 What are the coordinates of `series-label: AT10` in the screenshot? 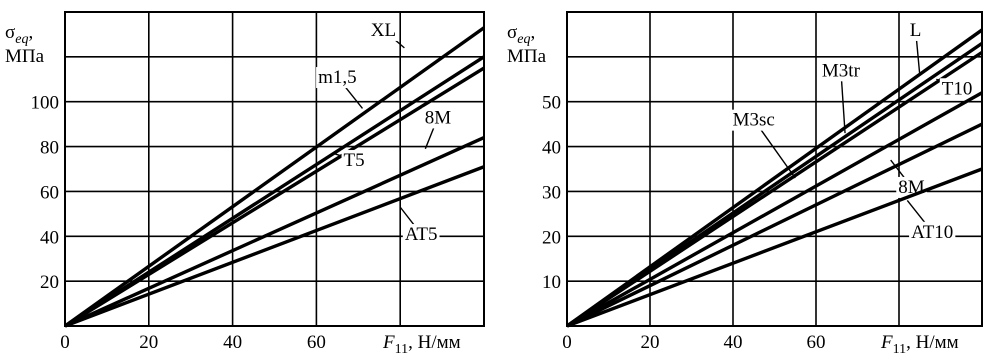 It's located at (932, 232).